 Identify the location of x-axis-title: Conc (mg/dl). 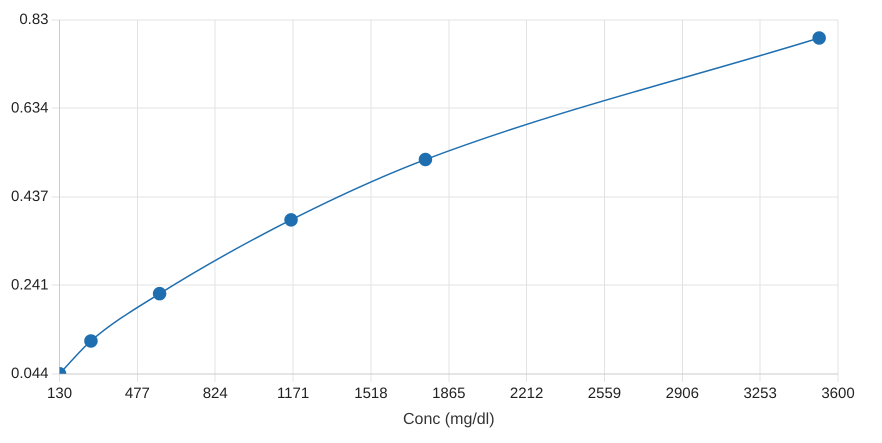
(448, 419).